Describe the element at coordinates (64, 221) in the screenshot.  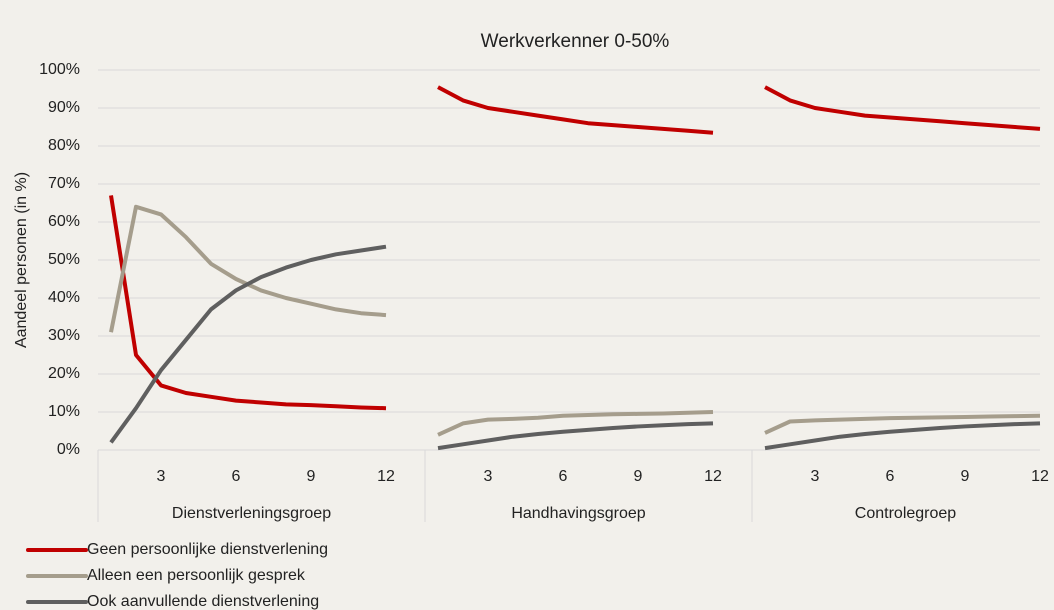
I see `y-tick-label: 60%` at that location.